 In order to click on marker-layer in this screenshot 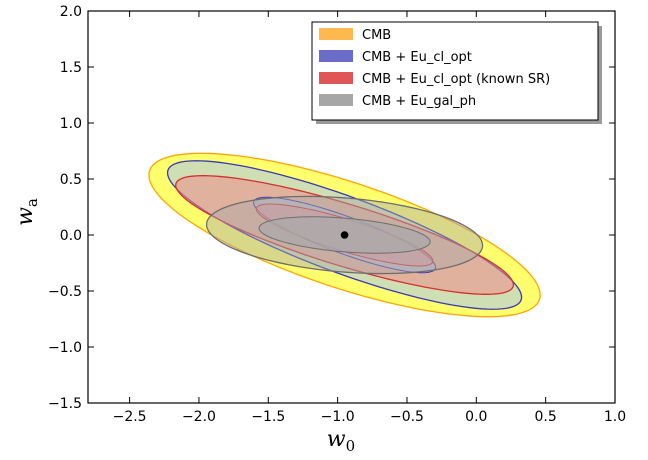, I will do `click(344, 235)`.